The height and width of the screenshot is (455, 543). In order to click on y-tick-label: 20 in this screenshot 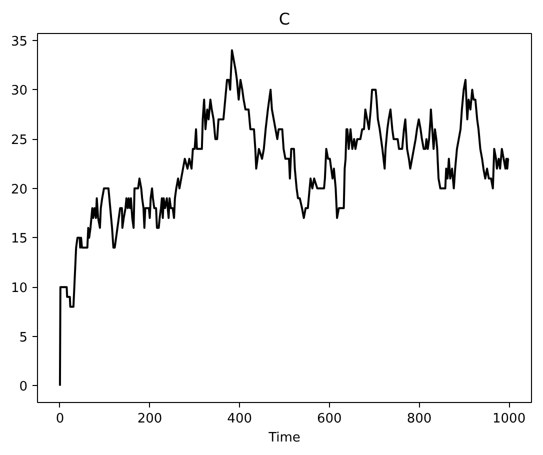, I will do `click(19, 190)`.